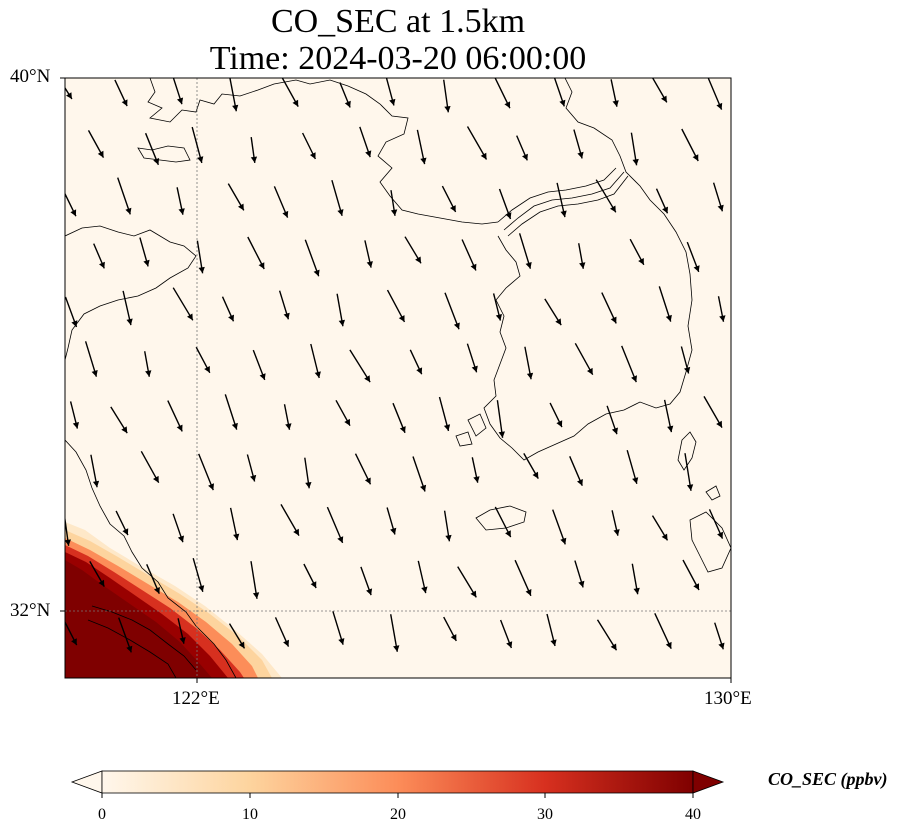 This screenshot has height=836, width=916. I want to click on lat-label-32: 32°N, so click(30, 610).